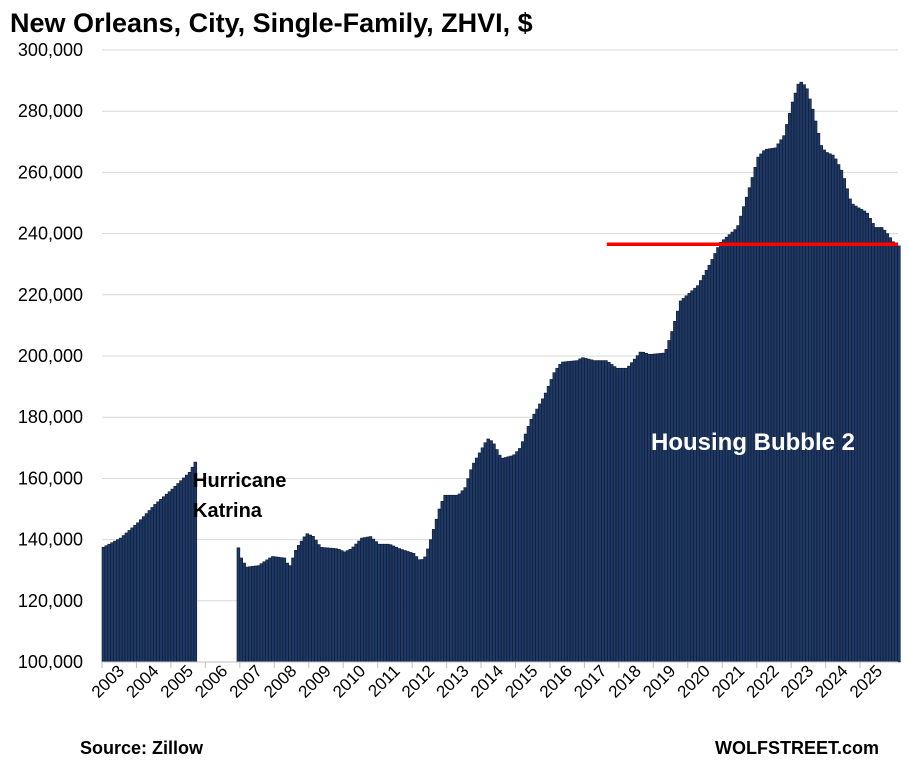  Describe the element at coordinates (177, 681) in the screenshot. I see `x-tick-label: 2005` at that location.